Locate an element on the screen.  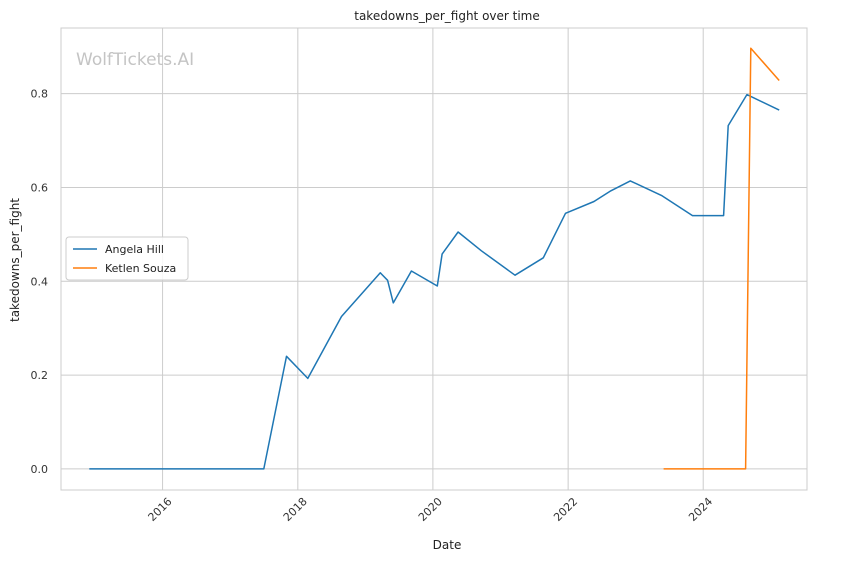
x-tick-label: 2016 is located at coordinates (160, 509).